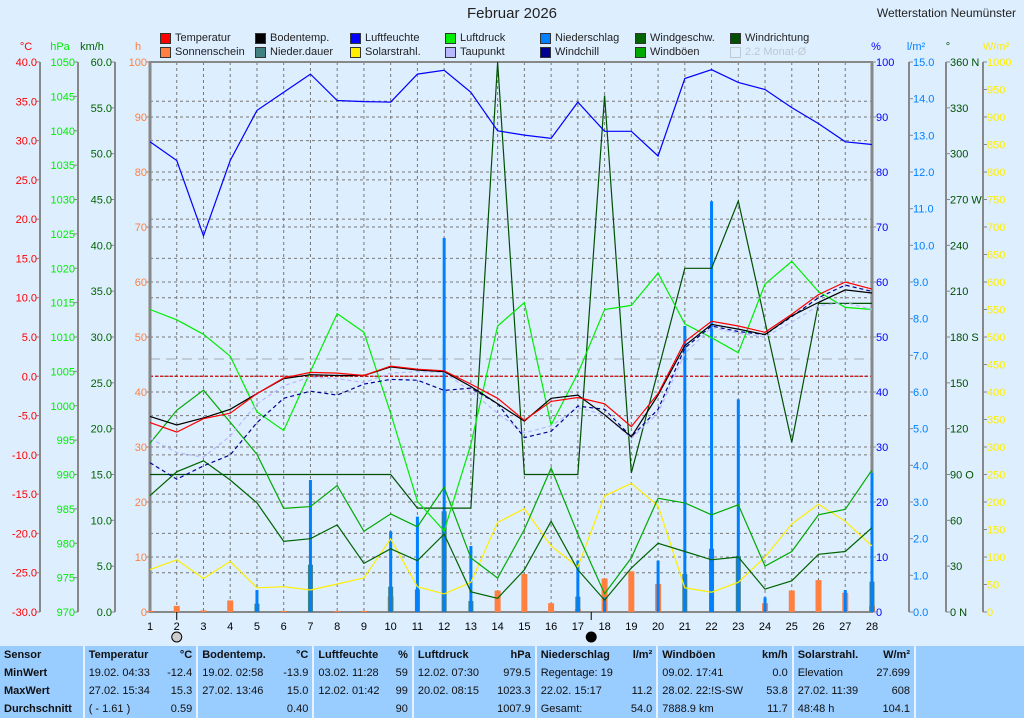 This screenshot has width=1024, height=718. What do you see at coordinates (24, 456) in the screenshot?
I see `tick-label-temp: -10.0` at bounding box center [24, 456].